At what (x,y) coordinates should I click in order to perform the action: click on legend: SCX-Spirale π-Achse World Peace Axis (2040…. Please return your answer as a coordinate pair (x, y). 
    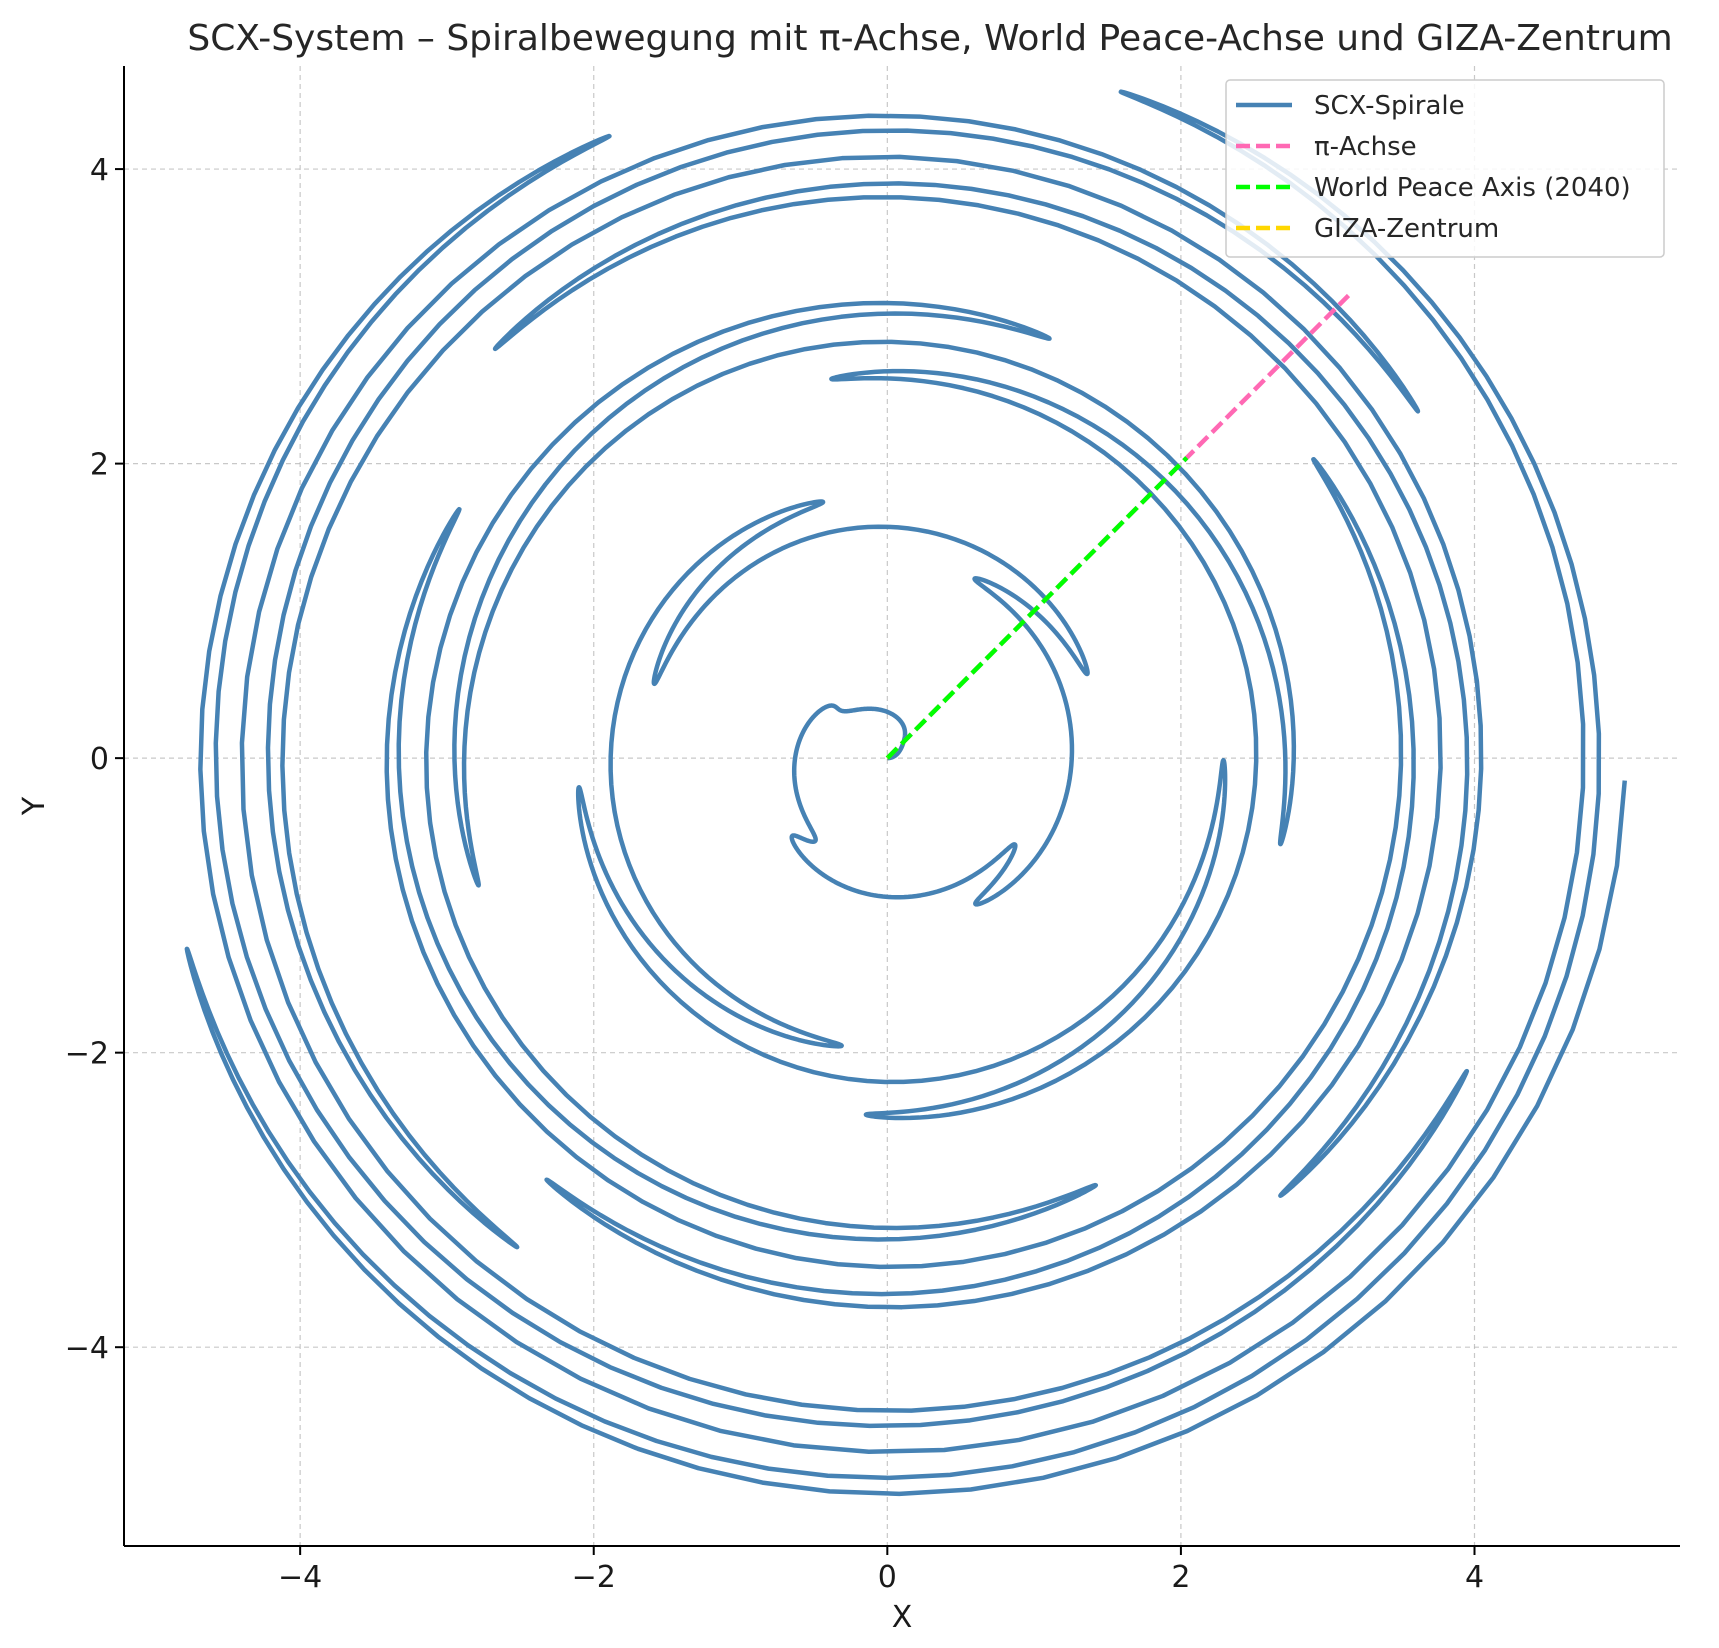
    Looking at the image, I should click on (1445, 168).